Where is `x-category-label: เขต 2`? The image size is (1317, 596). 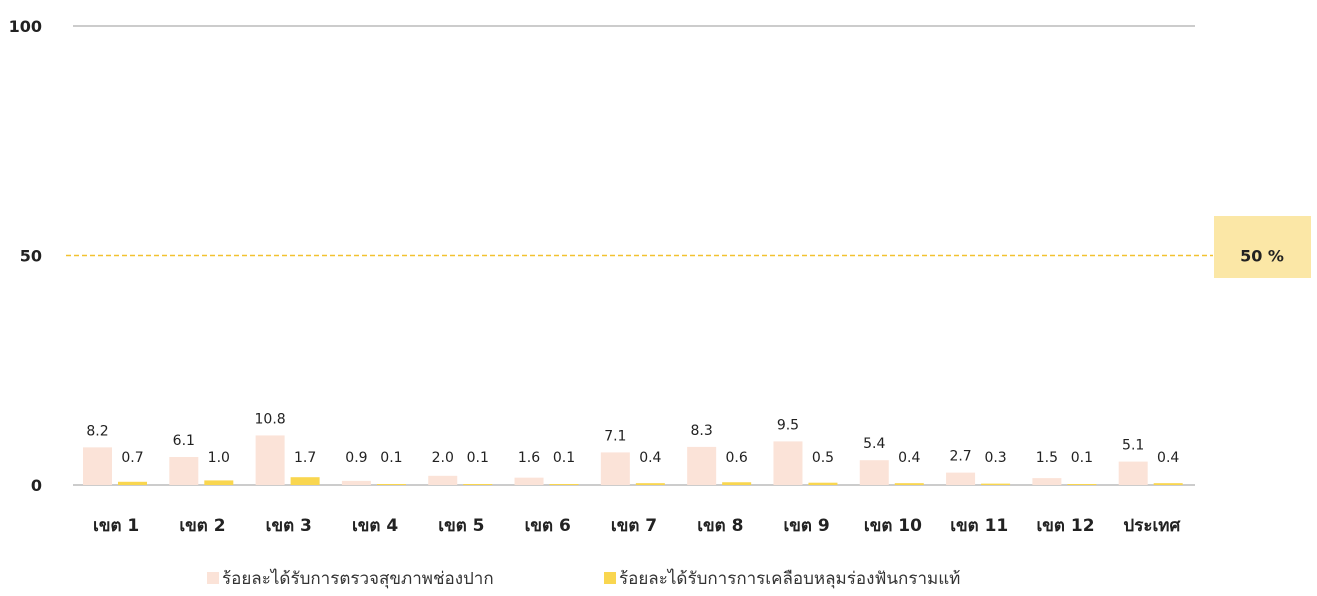
x-category-label: เขต 2 is located at coordinates (202, 526).